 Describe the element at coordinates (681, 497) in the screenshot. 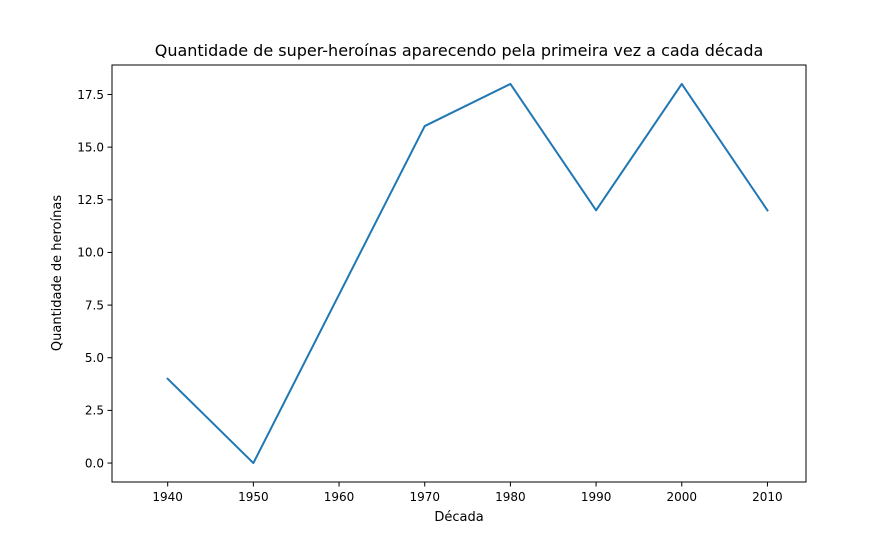

I see `x-tick-label: 2000` at that location.